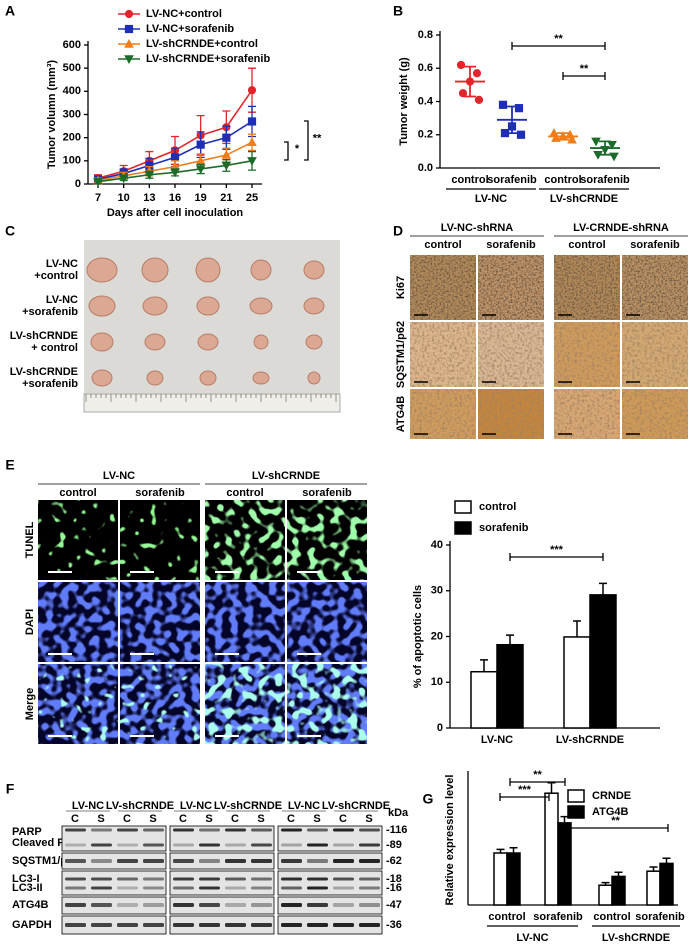 The height and width of the screenshot is (945, 700). What do you see at coordinates (440, 728) in the screenshot?
I see `y-tick-label: 0` at bounding box center [440, 728].